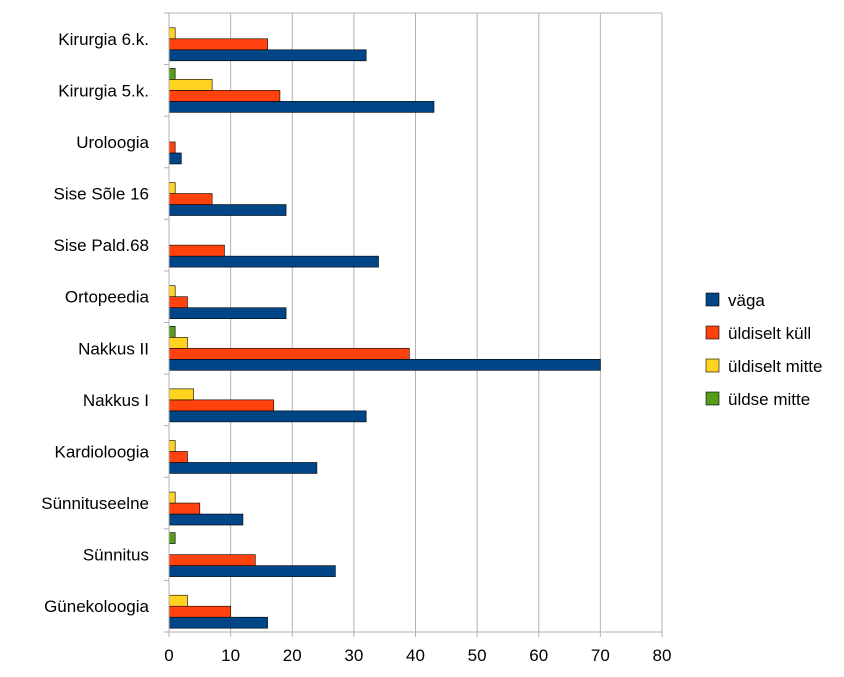  Describe the element at coordinates (289, 353) in the screenshot. I see `bar-nakkus-ii-uldiselt-kull` at that location.